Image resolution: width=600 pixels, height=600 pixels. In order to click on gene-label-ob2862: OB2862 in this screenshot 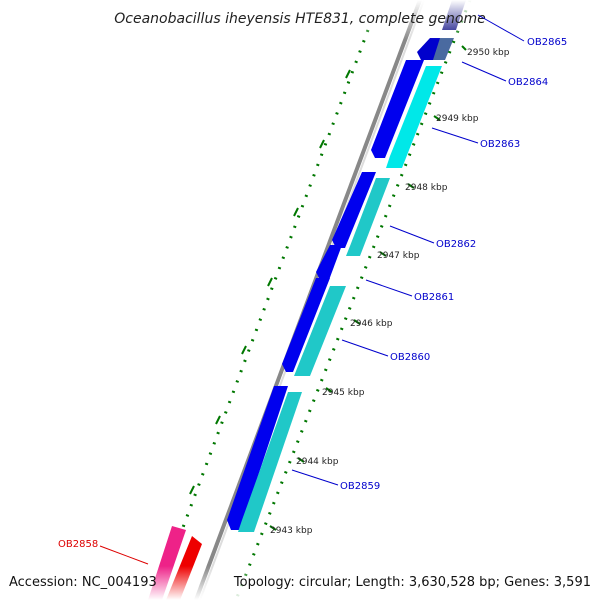, I will do `click(456, 244)`.